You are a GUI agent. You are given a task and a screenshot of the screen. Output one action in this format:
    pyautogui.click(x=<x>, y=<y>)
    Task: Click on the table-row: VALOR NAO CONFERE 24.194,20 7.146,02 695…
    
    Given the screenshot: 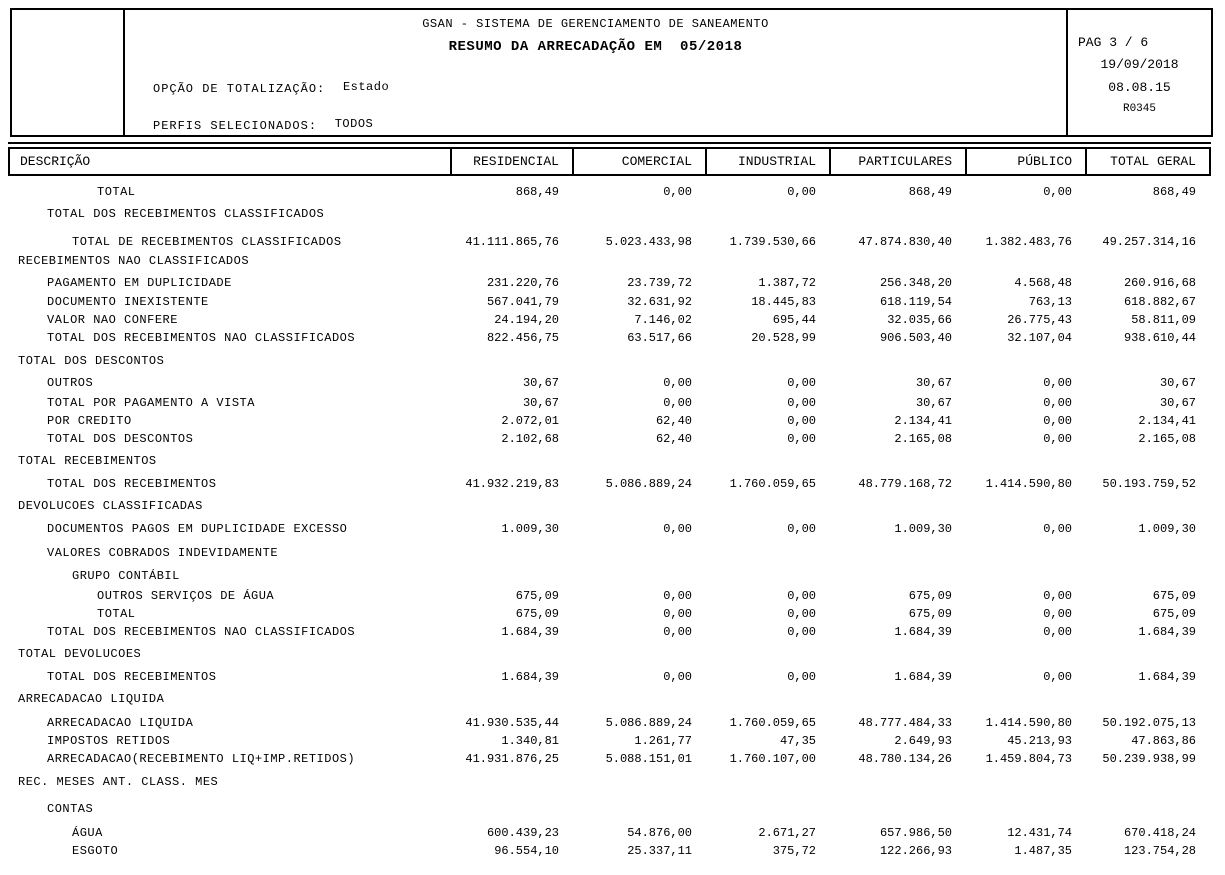 What is the action you would take?
    pyautogui.click(x=609, y=320)
    